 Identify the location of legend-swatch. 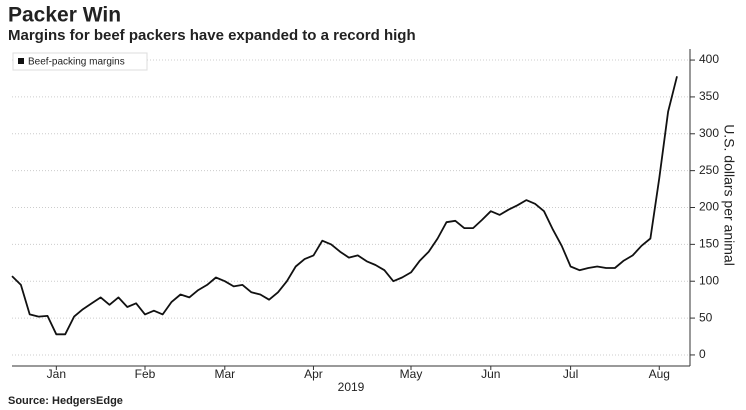
(21, 61).